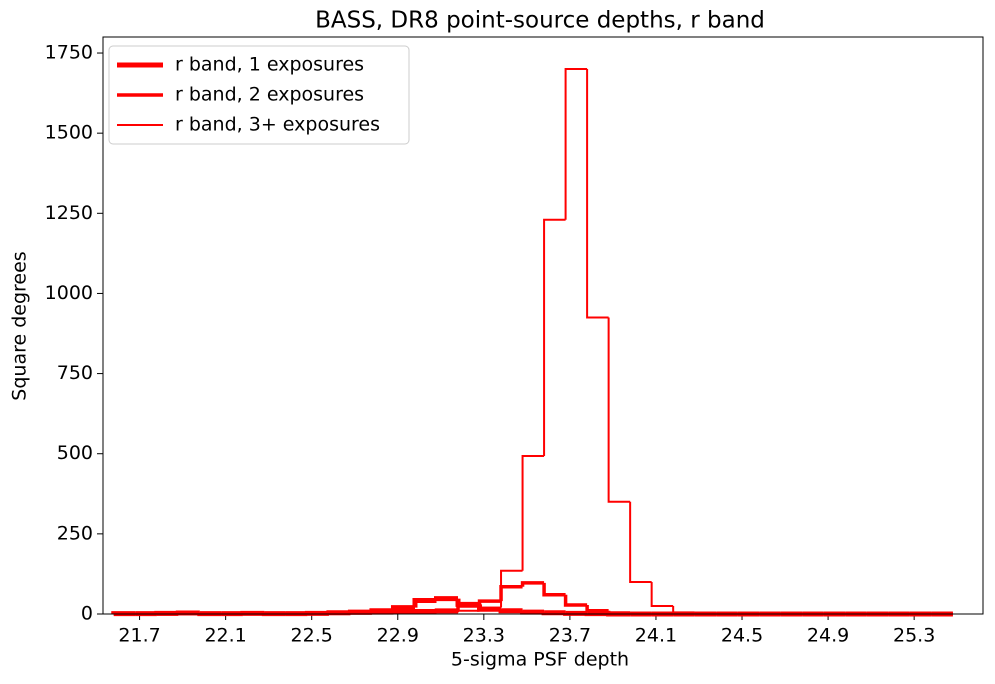  What do you see at coordinates (828, 636) in the screenshot?
I see `x-tick-label: 24.9` at bounding box center [828, 636].